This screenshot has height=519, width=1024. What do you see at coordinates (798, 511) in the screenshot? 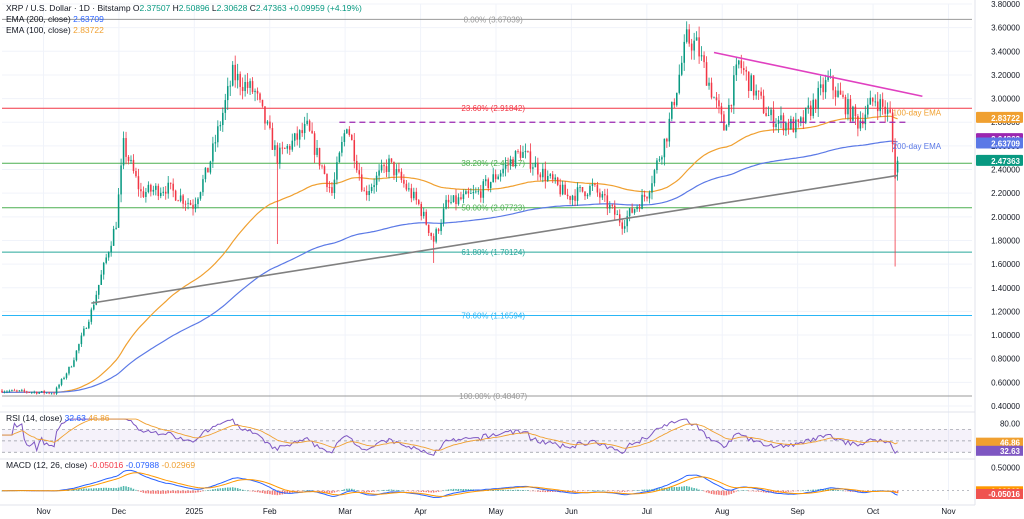
I see `time-tick-label: Sep` at bounding box center [798, 511].